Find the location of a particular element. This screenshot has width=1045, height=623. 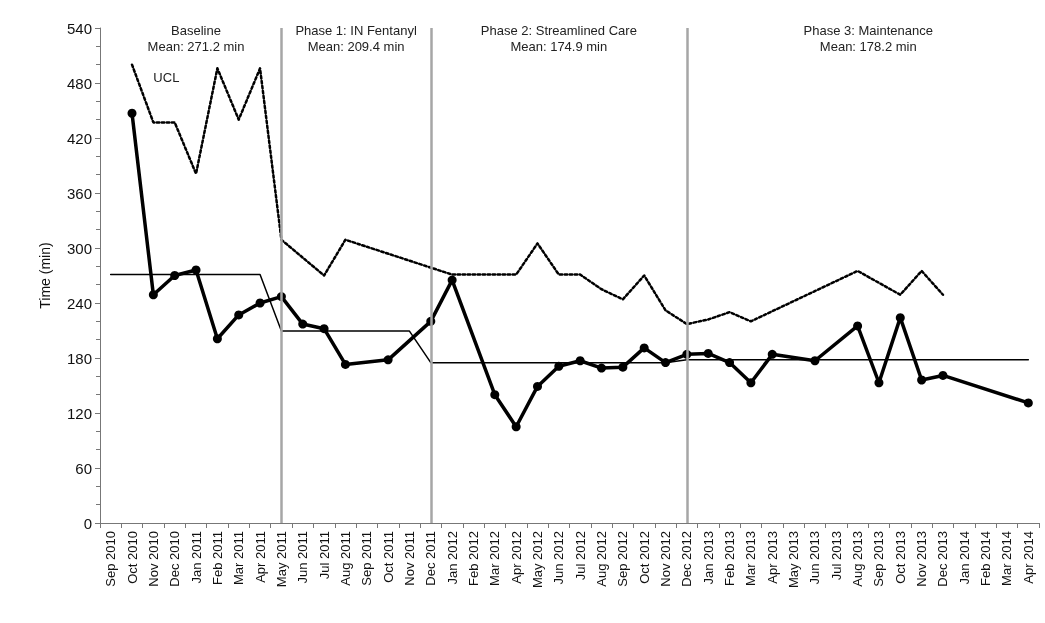

x-tick-label: Sep 2012 is located at coordinates (623, 559).